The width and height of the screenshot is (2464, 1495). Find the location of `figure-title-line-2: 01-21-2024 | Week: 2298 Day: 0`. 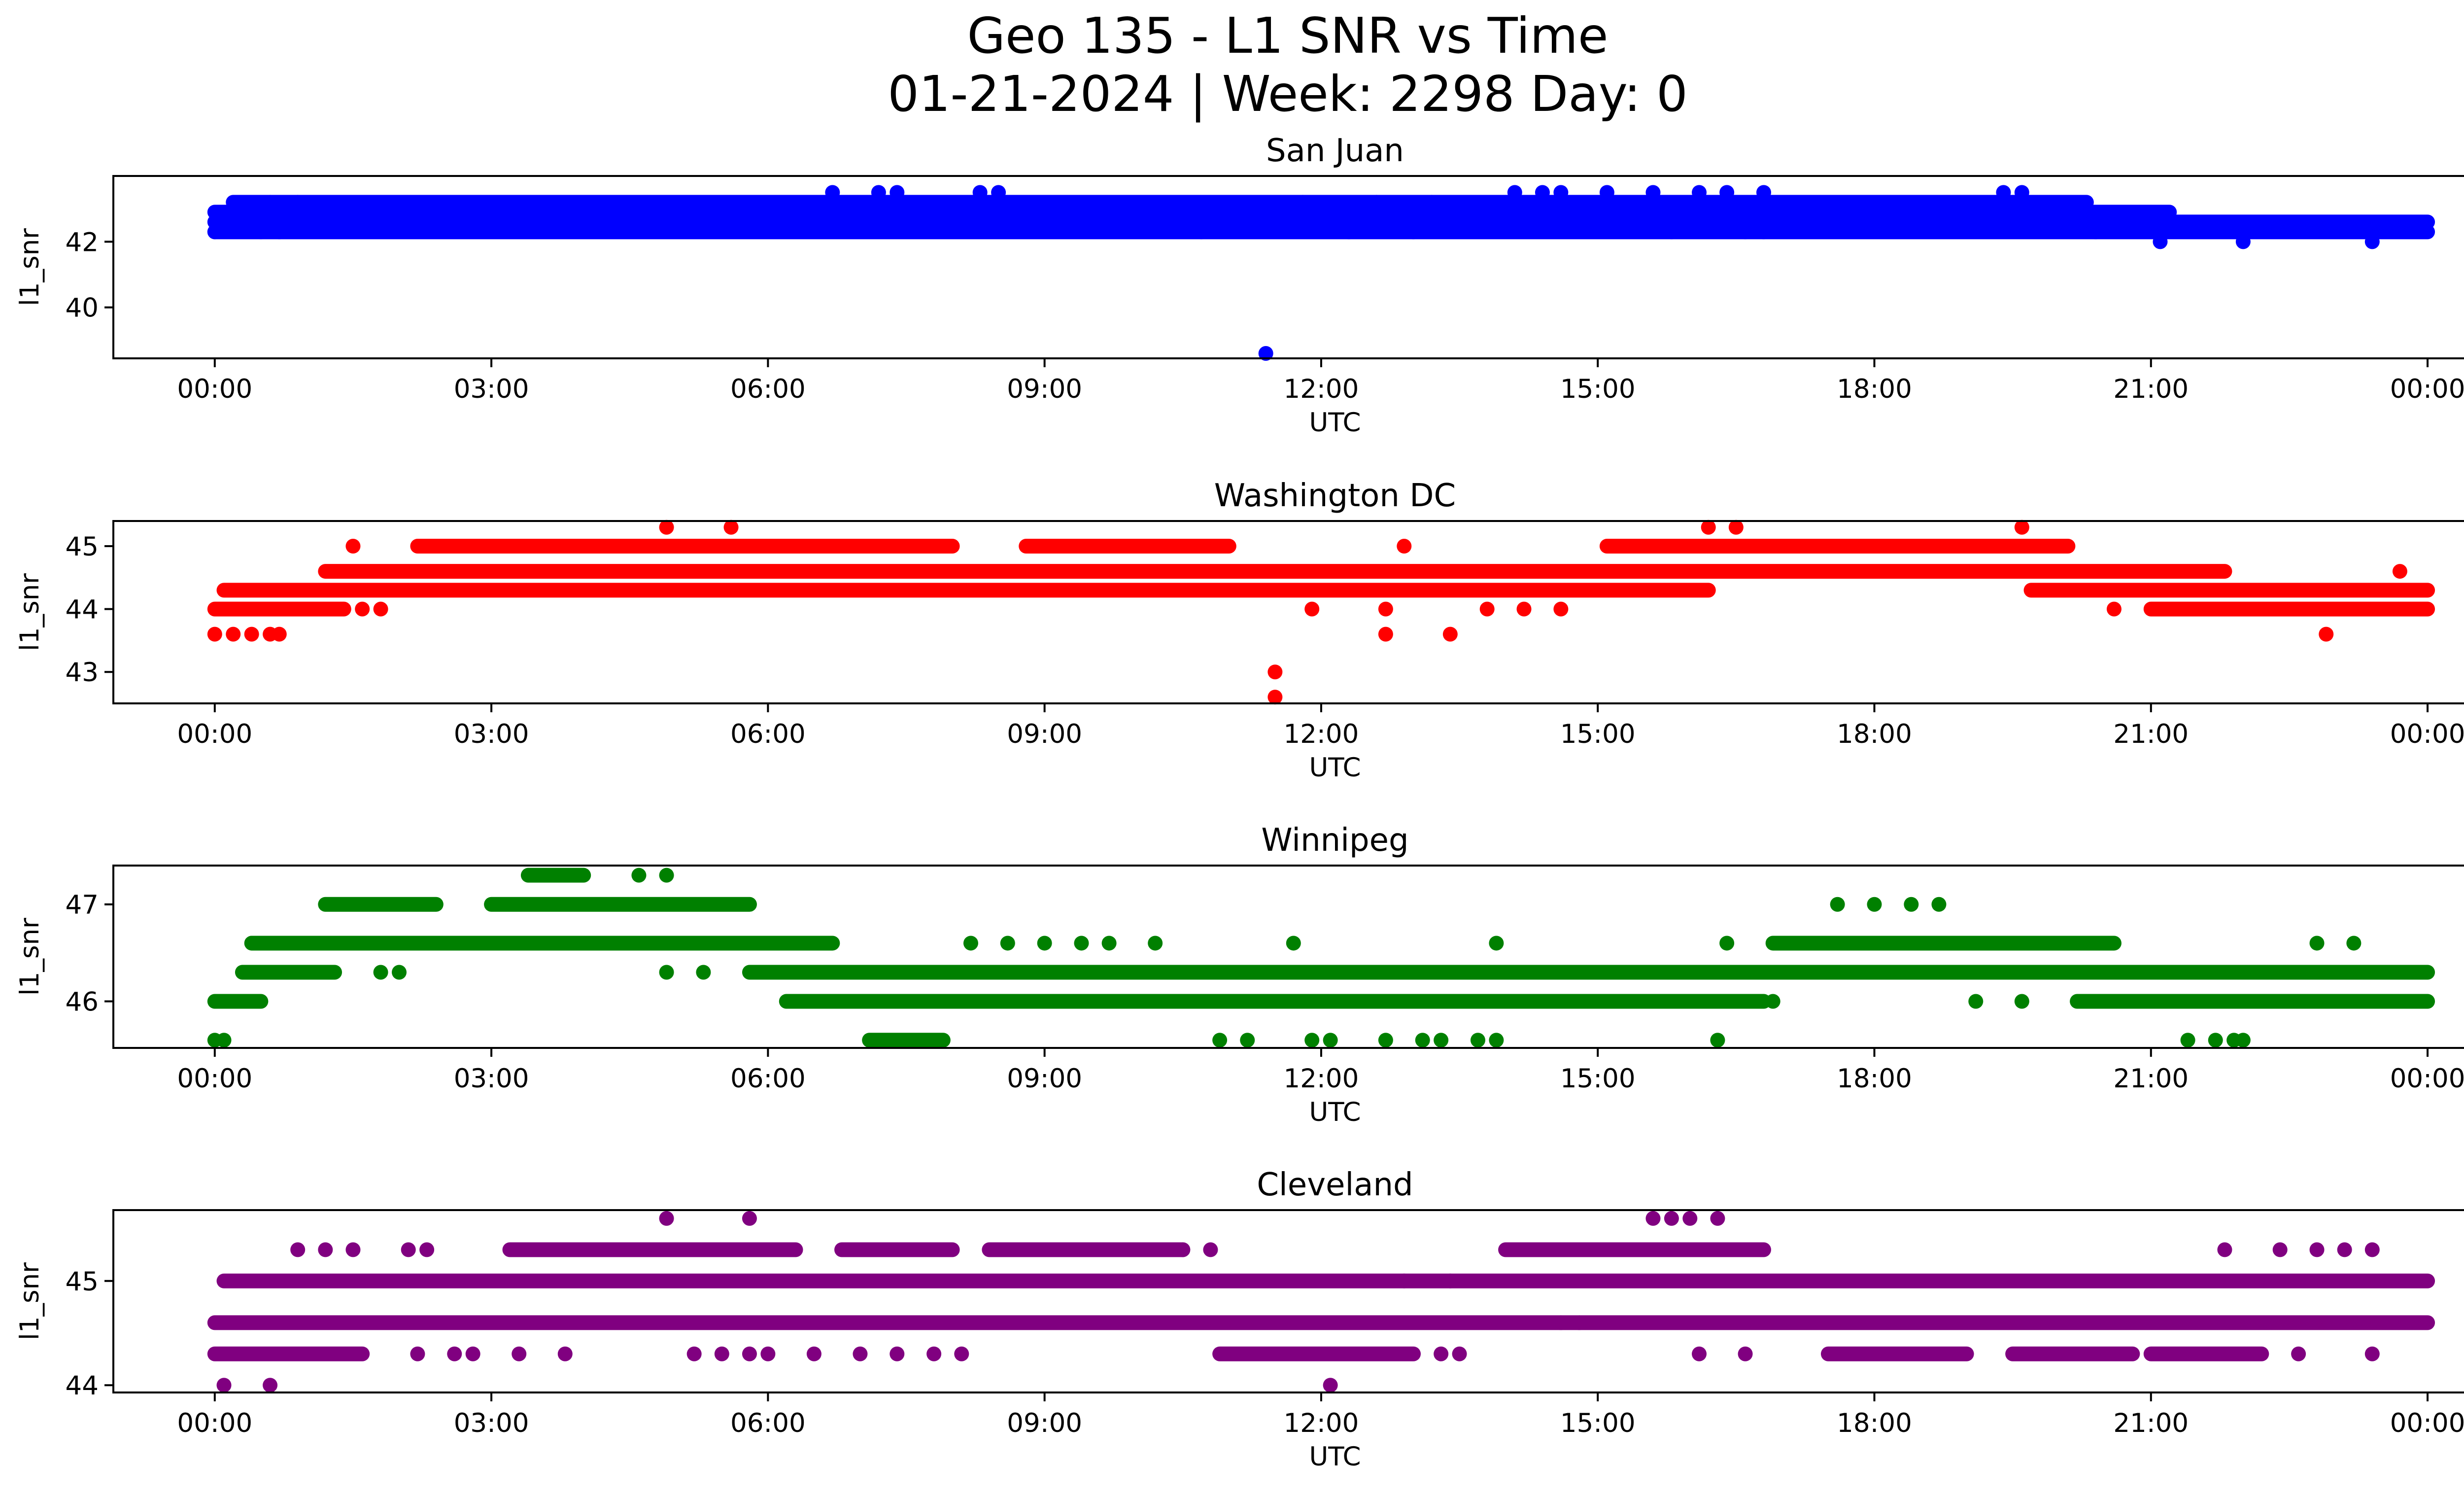

figure-title-line-2: 01-21-2024 | Week: 2298 Day: 0 is located at coordinates (1288, 94).